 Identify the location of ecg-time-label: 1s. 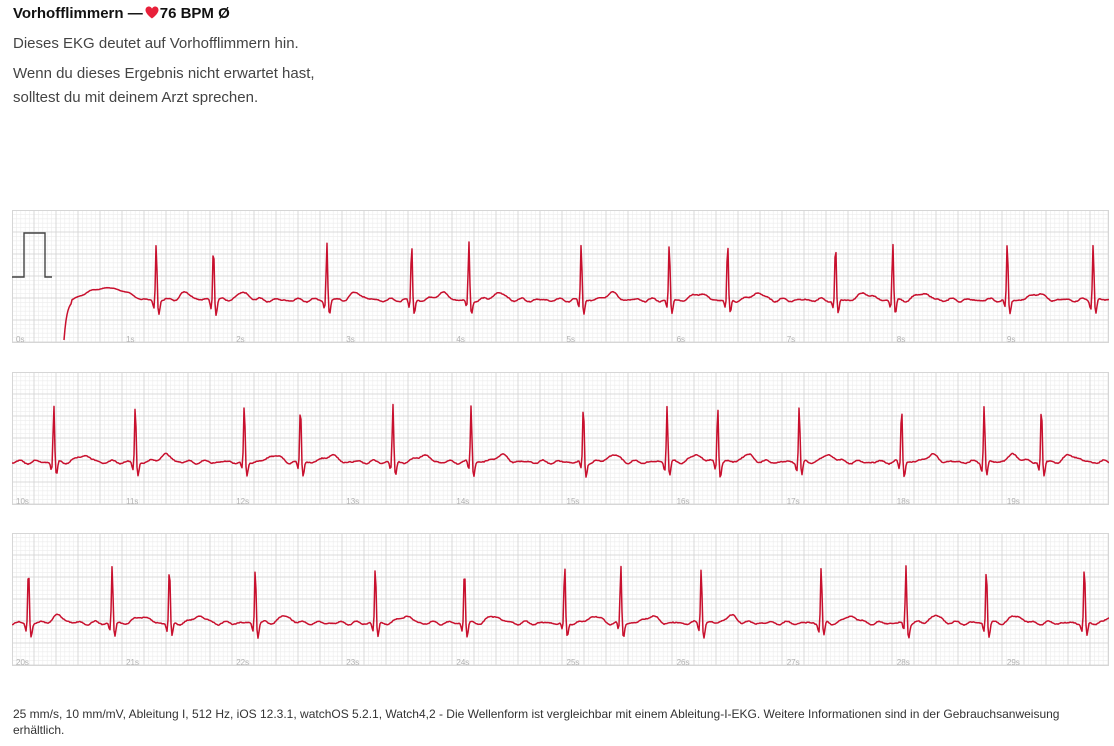
(130, 339).